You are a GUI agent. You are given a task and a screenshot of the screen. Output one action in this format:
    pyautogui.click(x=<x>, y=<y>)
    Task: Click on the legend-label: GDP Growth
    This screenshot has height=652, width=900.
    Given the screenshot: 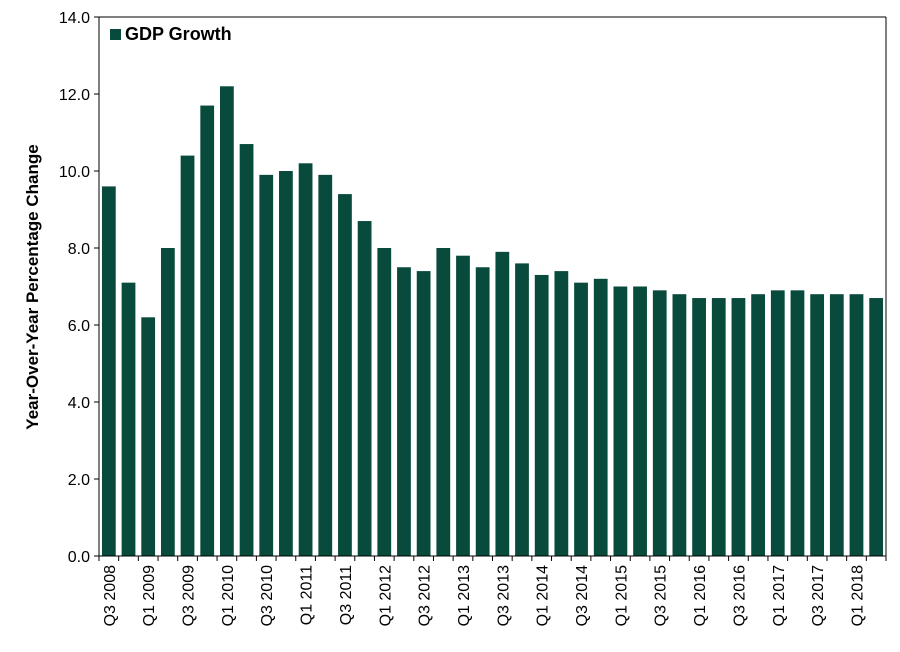 What is the action you would take?
    pyautogui.click(x=178, y=34)
    